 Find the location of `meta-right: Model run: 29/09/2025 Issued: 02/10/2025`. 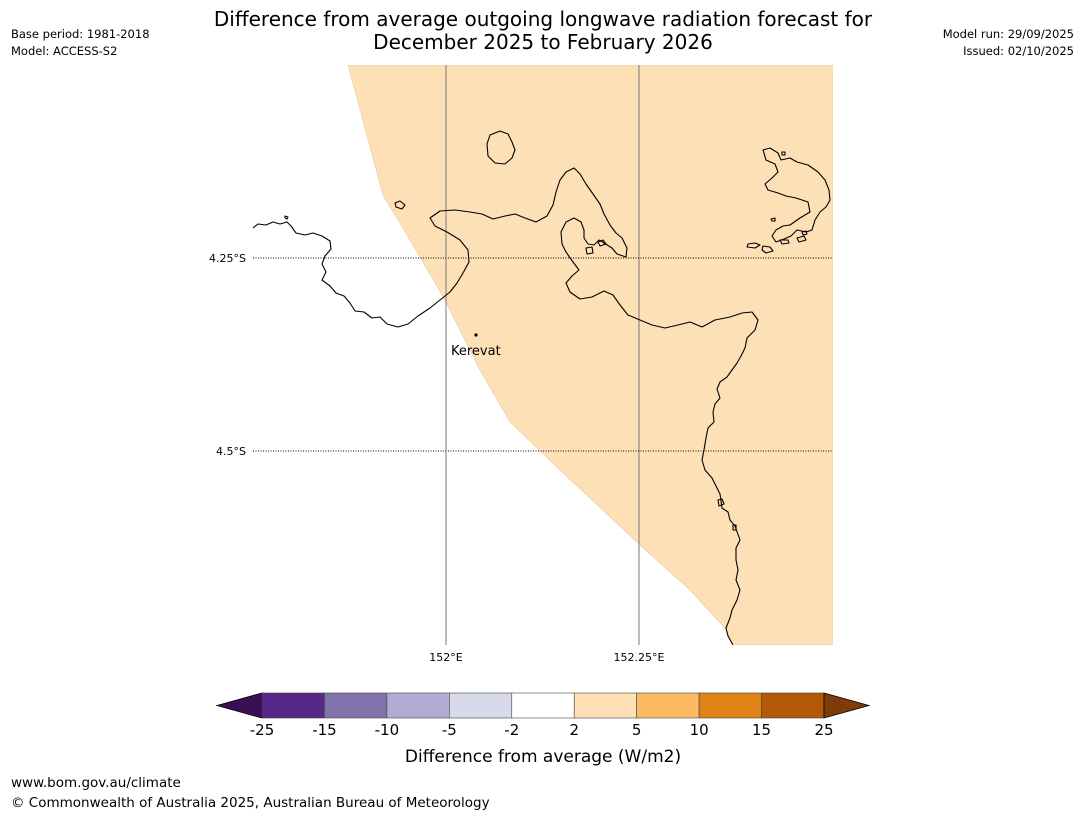

meta-right: Model run: 29/09/2025 Issued: 02/10/2025 is located at coordinates (1008, 43).